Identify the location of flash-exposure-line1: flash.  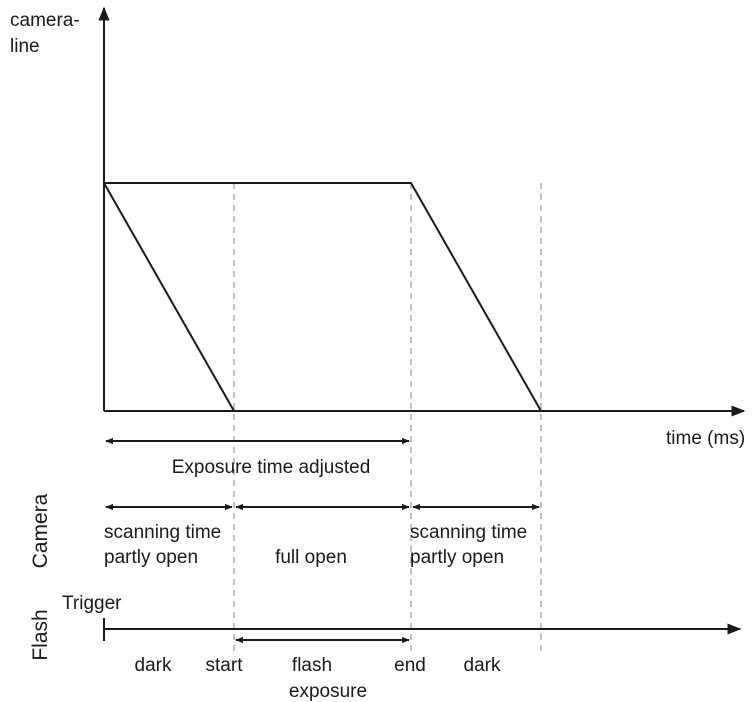
(312, 665).